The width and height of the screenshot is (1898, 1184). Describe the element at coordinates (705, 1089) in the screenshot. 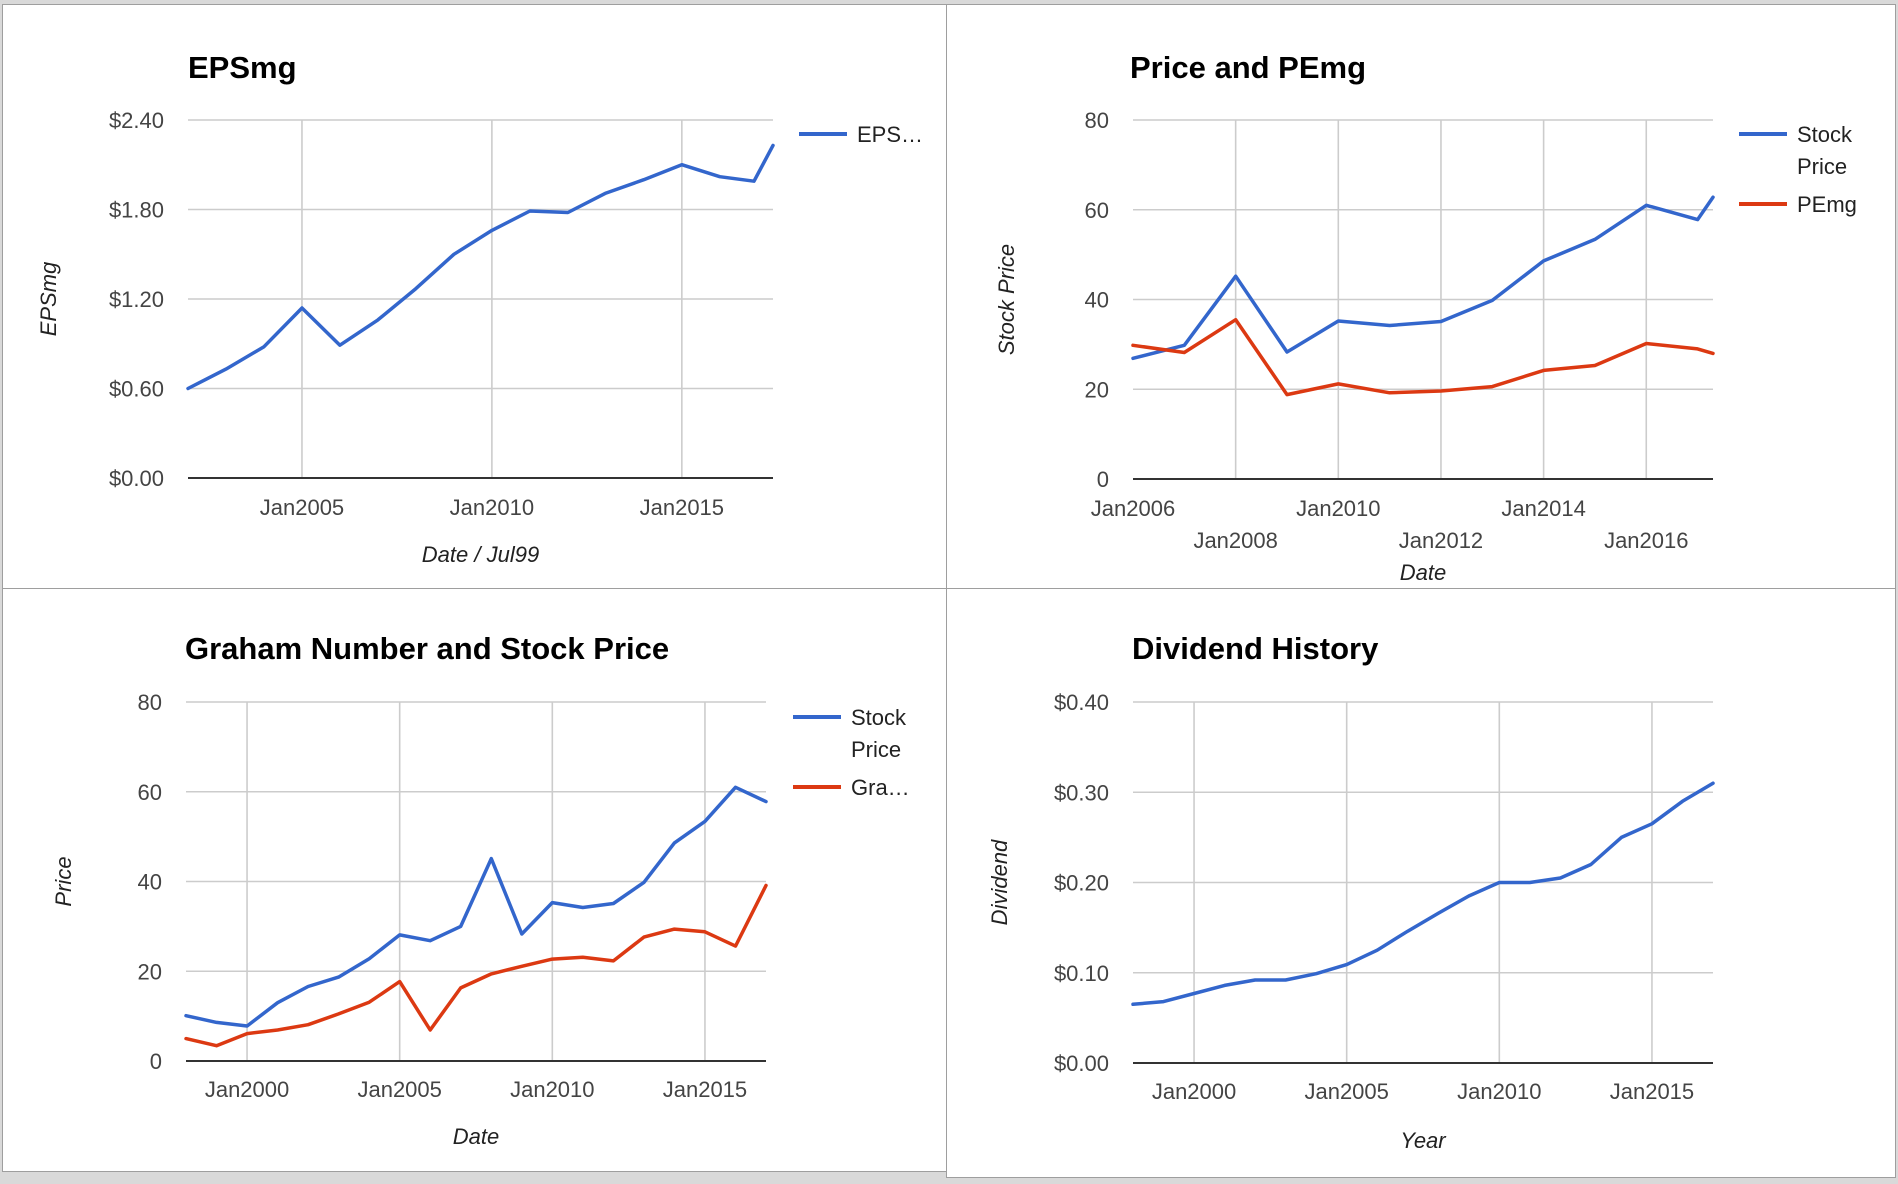

I see `chart-2-xtick-label: Jan2015` at that location.